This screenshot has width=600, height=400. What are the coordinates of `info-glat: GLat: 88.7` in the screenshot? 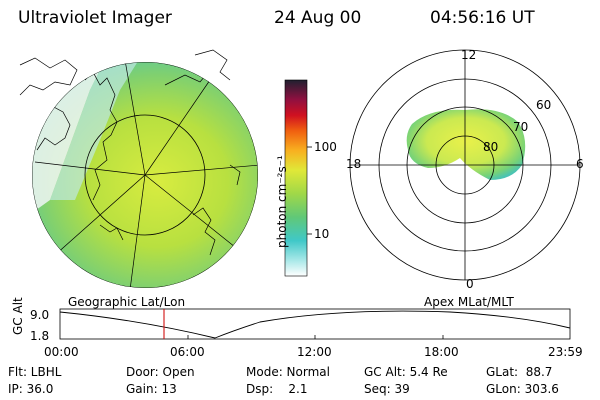 It's located at (519, 372).